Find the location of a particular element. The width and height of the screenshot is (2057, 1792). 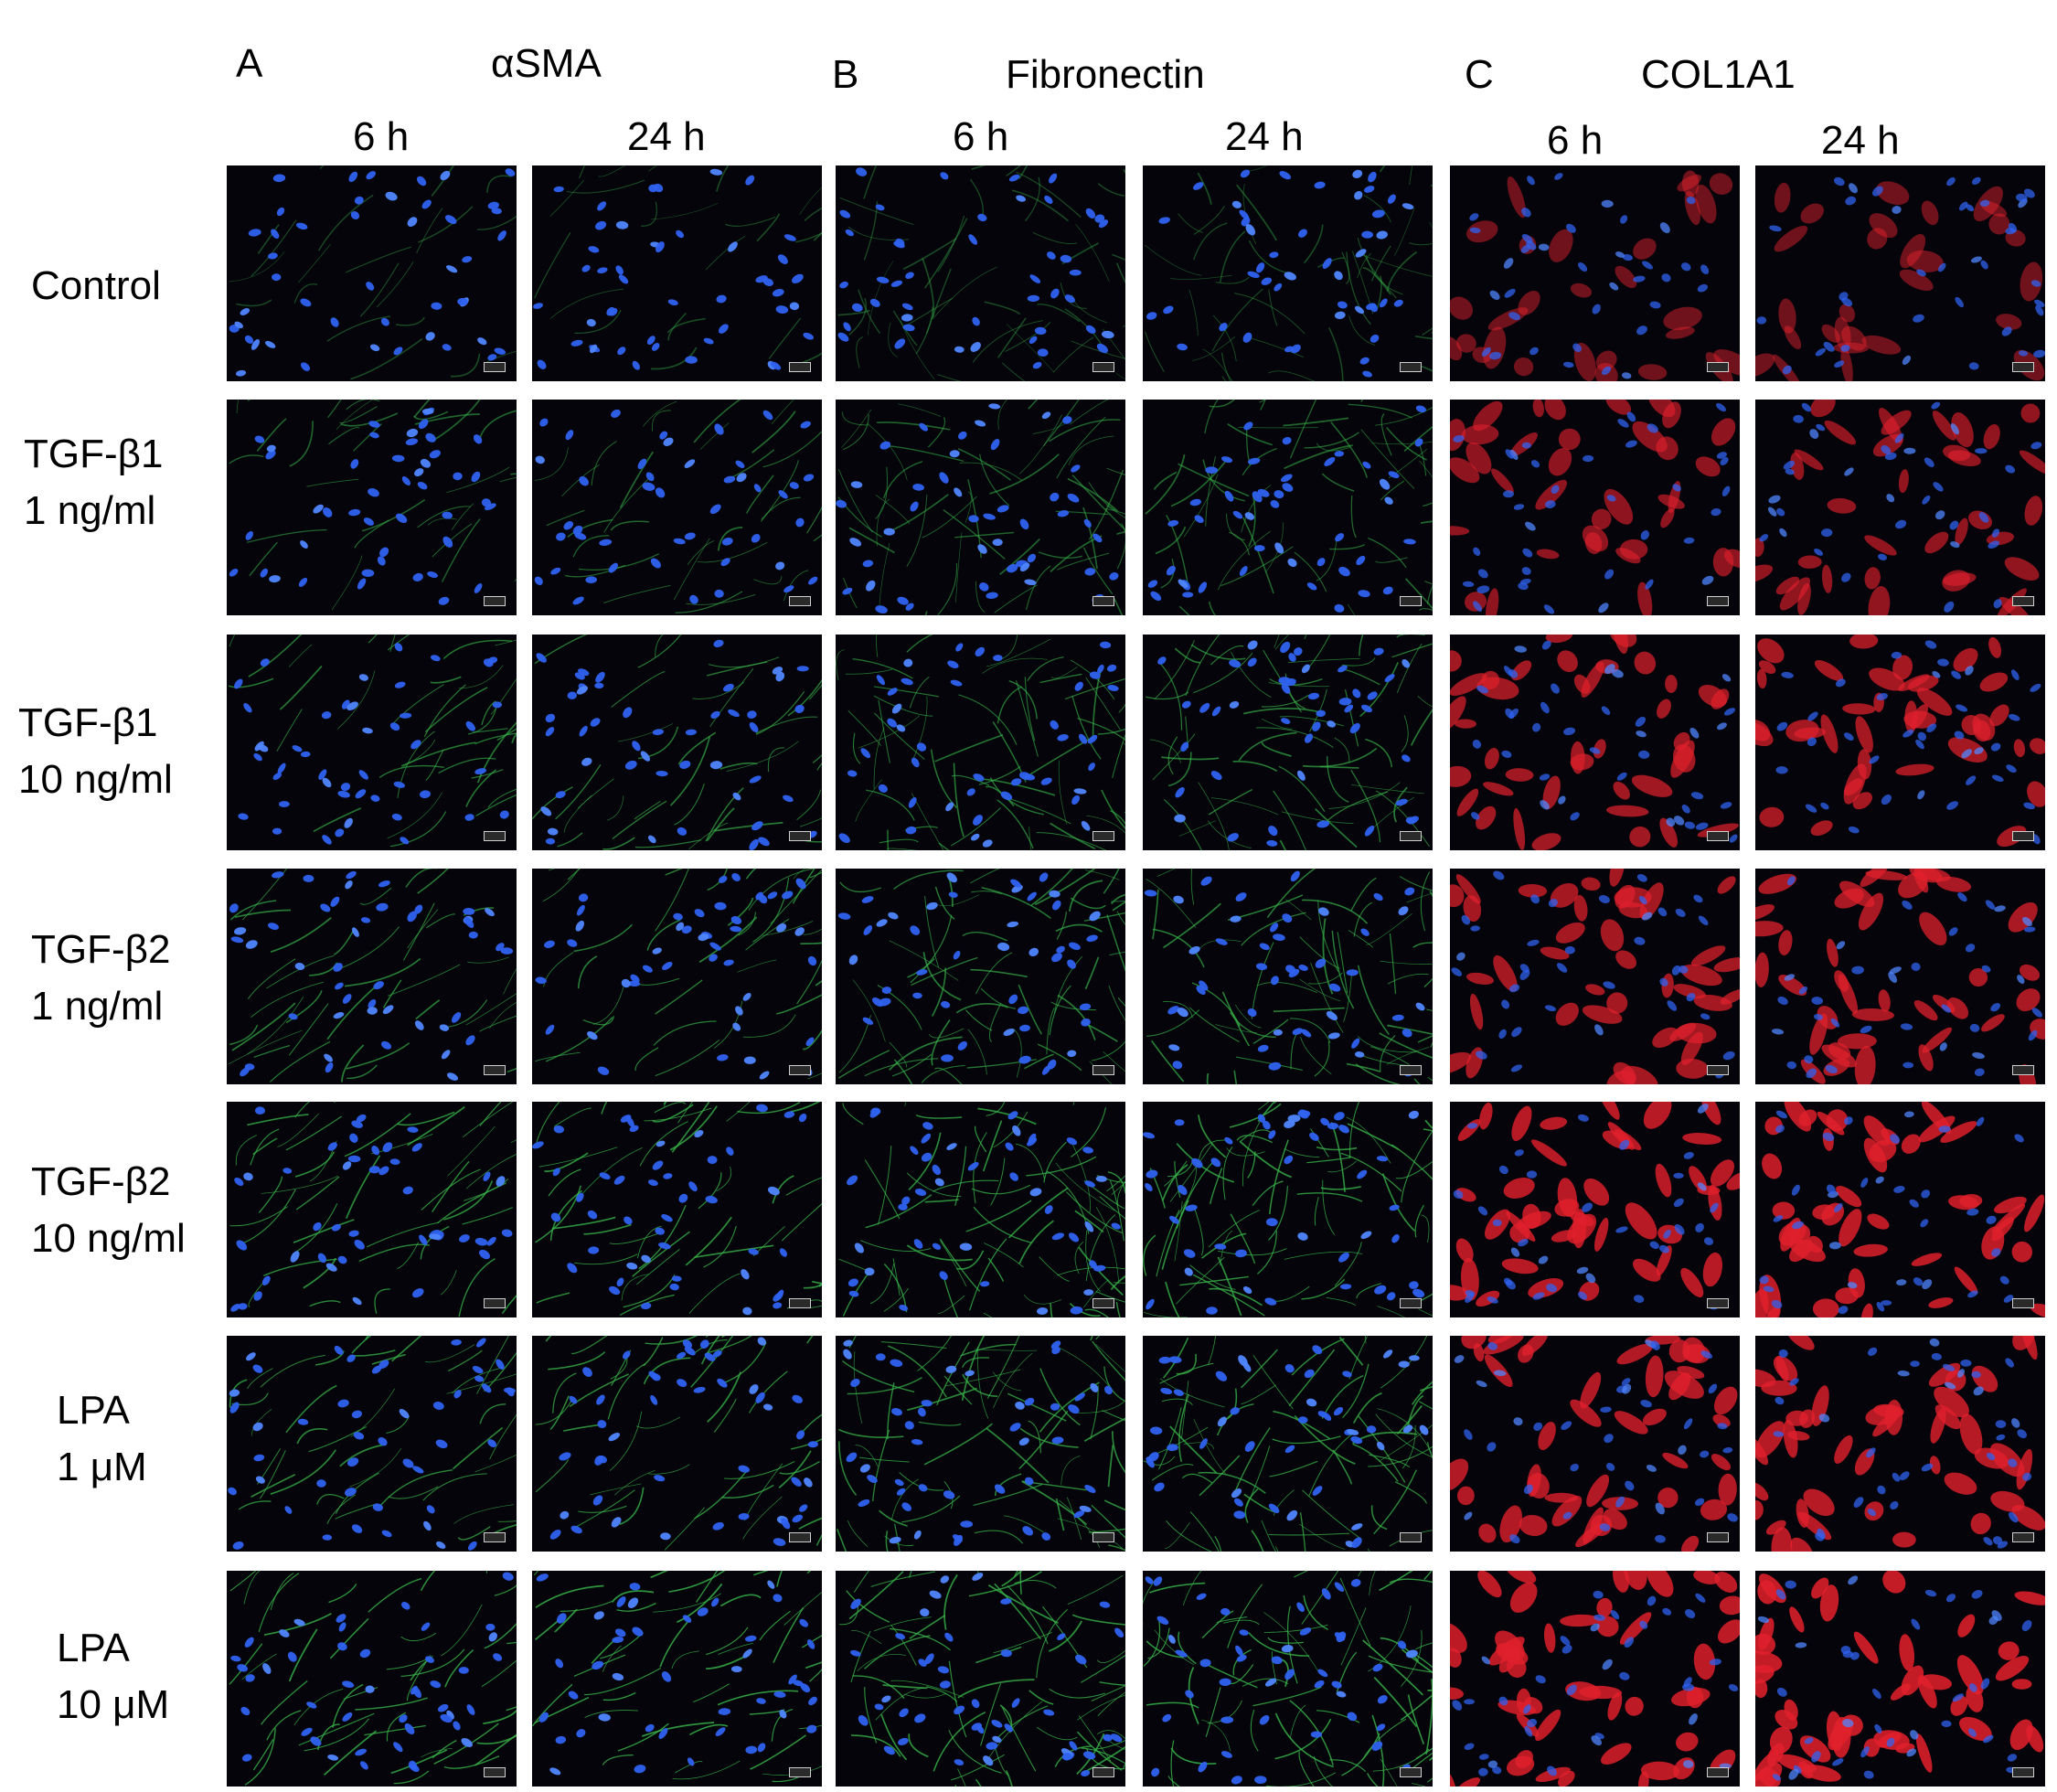

row-label-tgfb1-10: TGF-β1 10 ng/ml is located at coordinates (96, 752).